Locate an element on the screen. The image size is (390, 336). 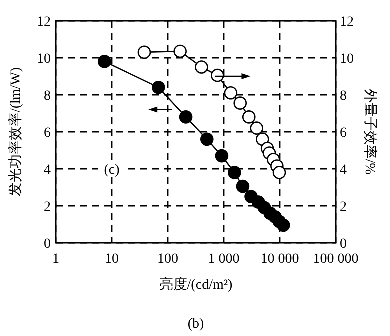
xtick: 10 000 is located at coordinates (280, 259).